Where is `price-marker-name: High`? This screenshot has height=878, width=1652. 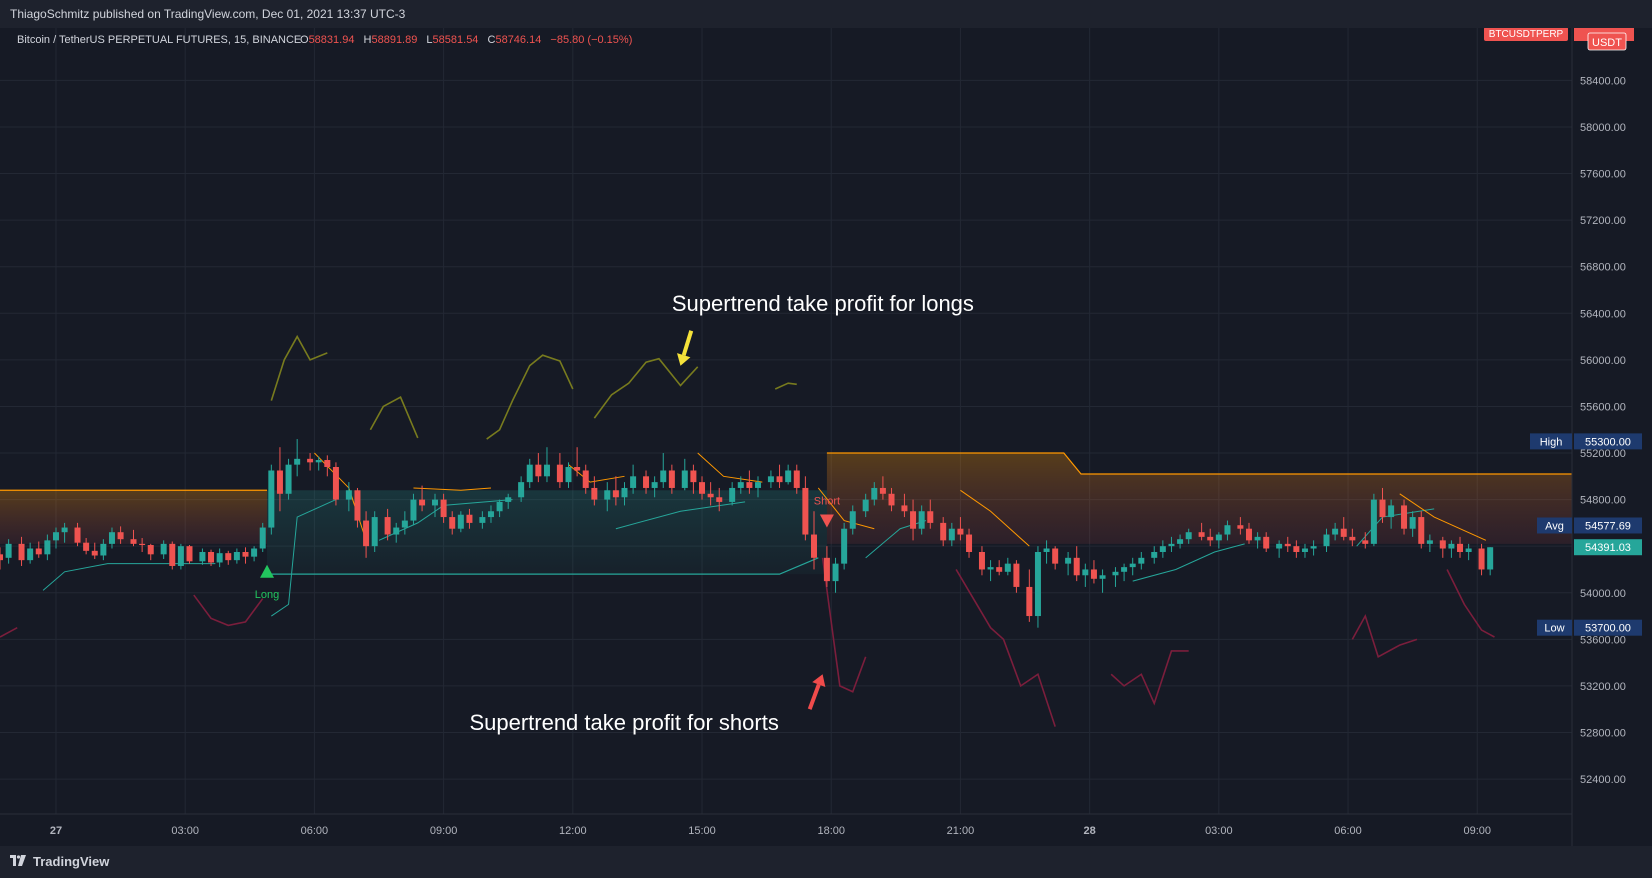 price-marker-name: High is located at coordinates (1551, 442).